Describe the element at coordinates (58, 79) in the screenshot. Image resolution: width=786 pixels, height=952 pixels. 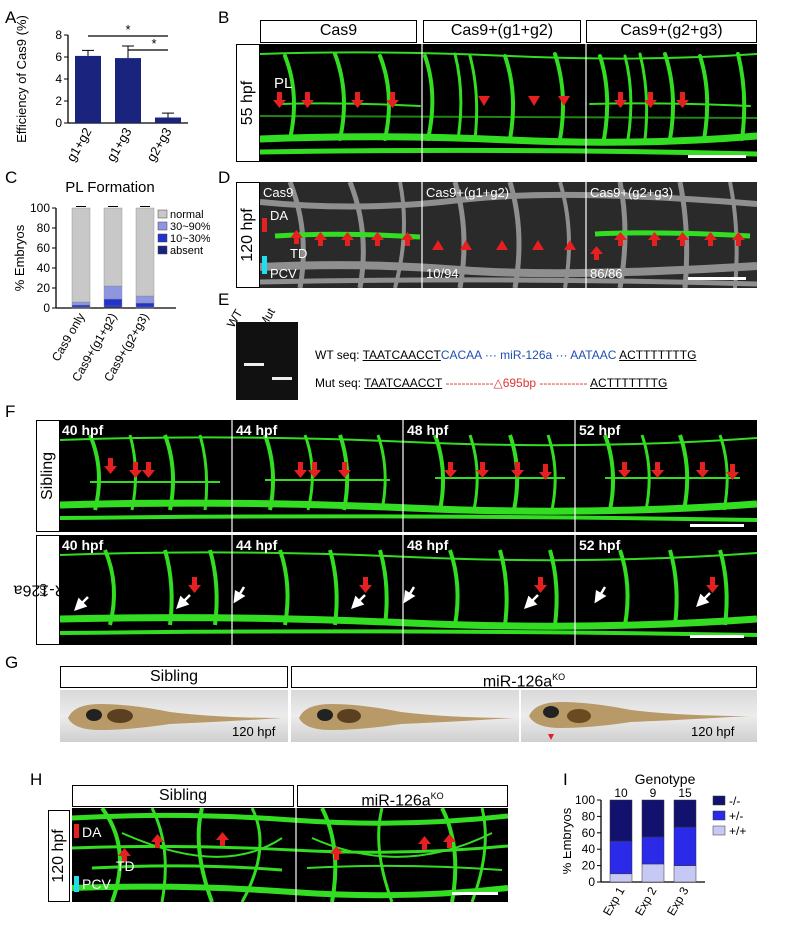
I see `y-tick-label: 4` at that location.